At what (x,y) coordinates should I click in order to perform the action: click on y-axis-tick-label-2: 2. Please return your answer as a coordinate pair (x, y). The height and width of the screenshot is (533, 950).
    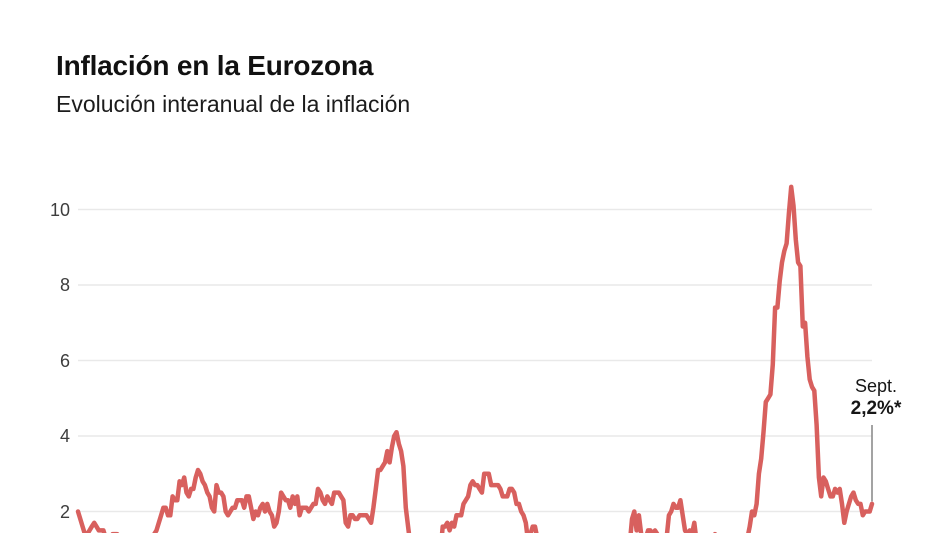
    Looking at the image, I should click on (64, 511).